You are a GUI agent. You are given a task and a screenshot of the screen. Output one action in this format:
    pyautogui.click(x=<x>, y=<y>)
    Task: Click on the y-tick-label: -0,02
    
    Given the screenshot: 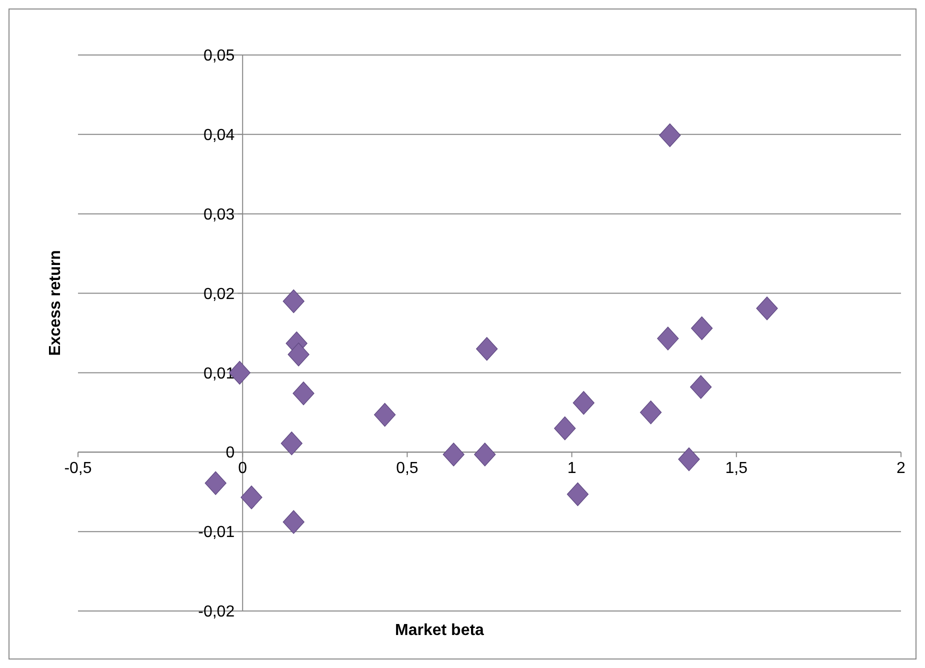 What is the action you would take?
    pyautogui.click(x=216, y=612)
    